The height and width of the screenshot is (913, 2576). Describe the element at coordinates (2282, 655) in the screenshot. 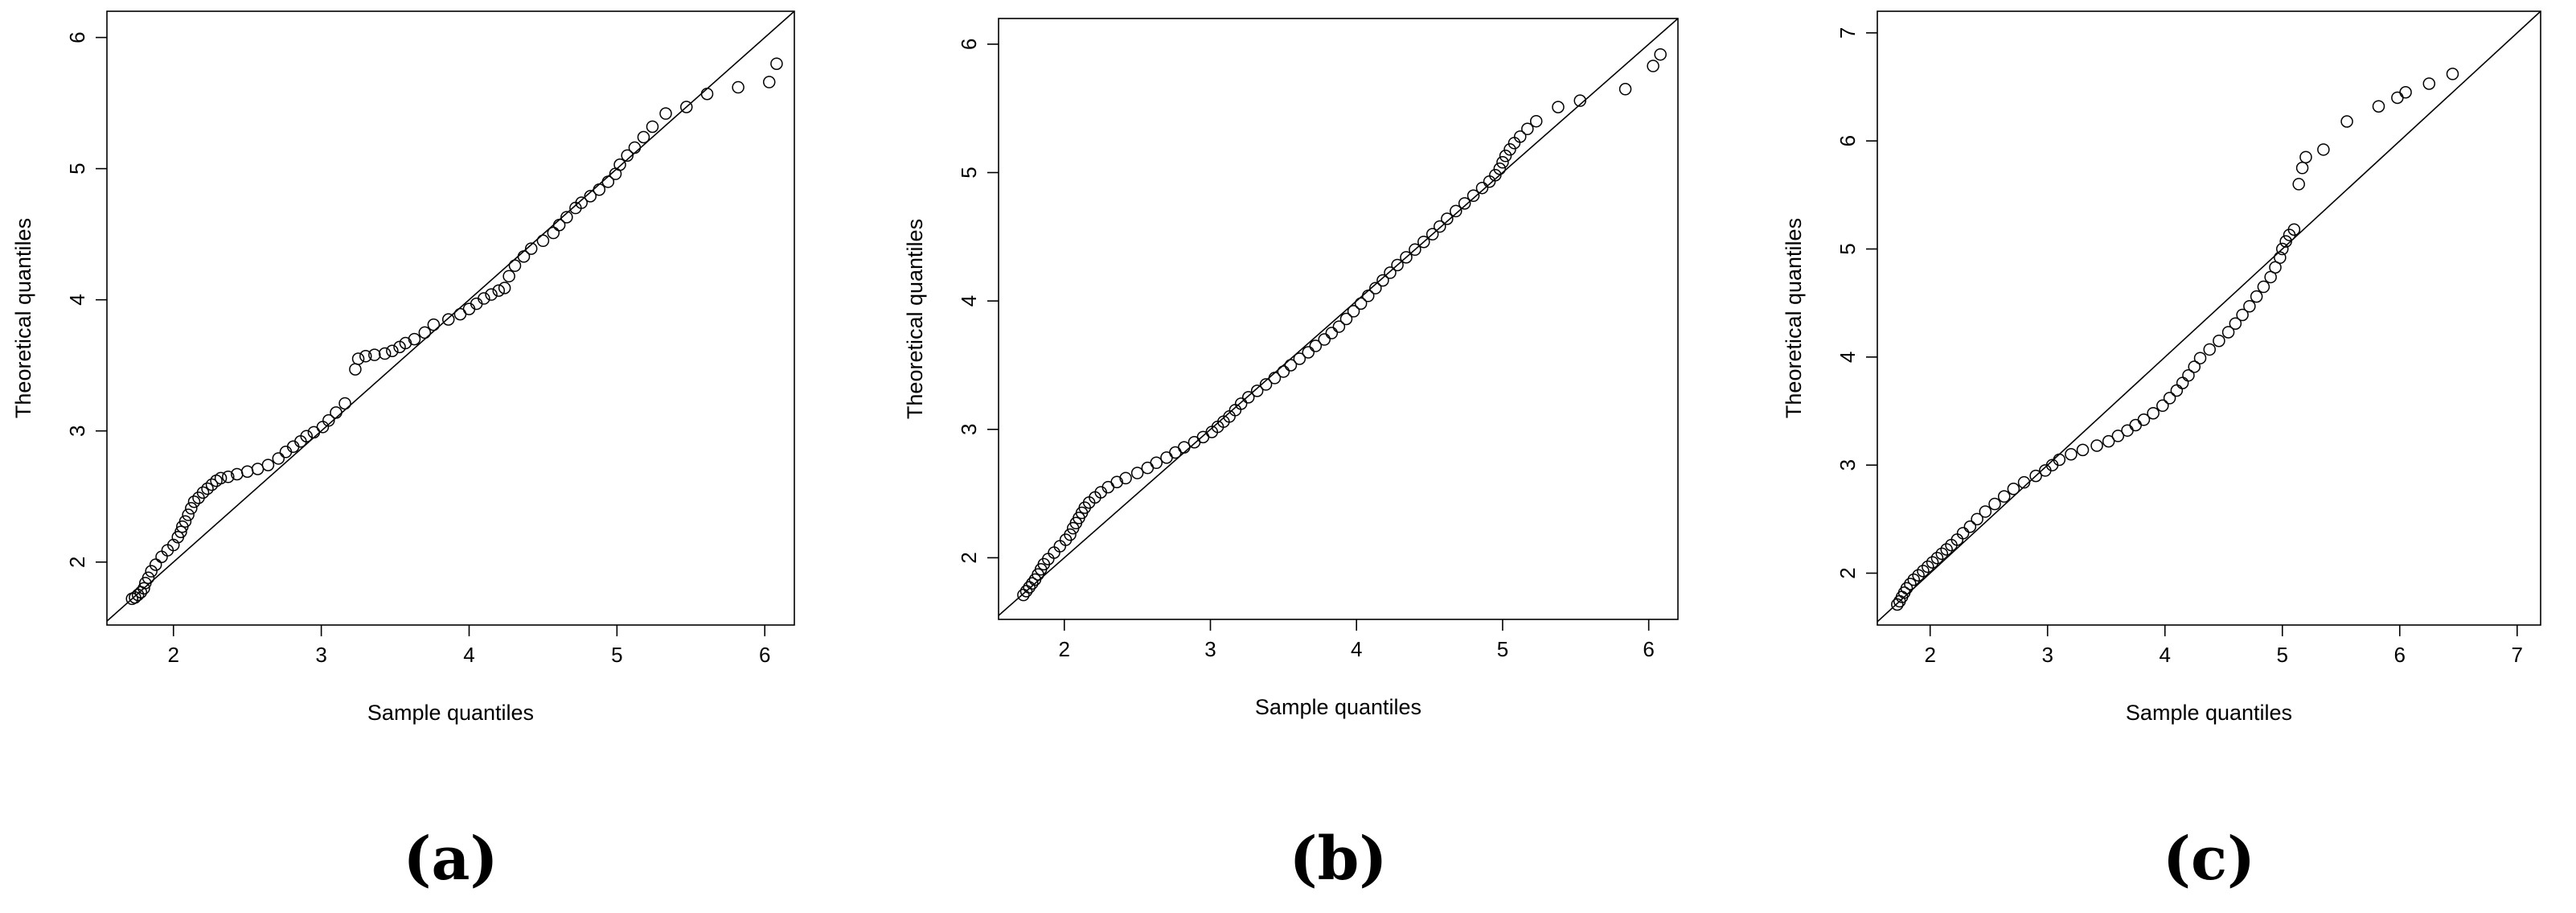

I see `x-tick-label: 5` at that location.